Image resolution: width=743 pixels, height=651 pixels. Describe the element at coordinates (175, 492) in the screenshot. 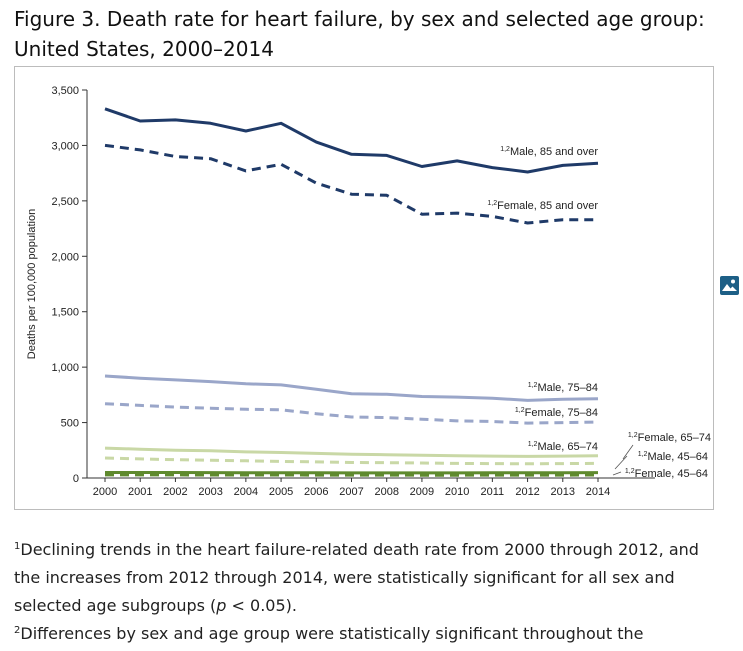

I see `x-tick-label: 2002` at that location.